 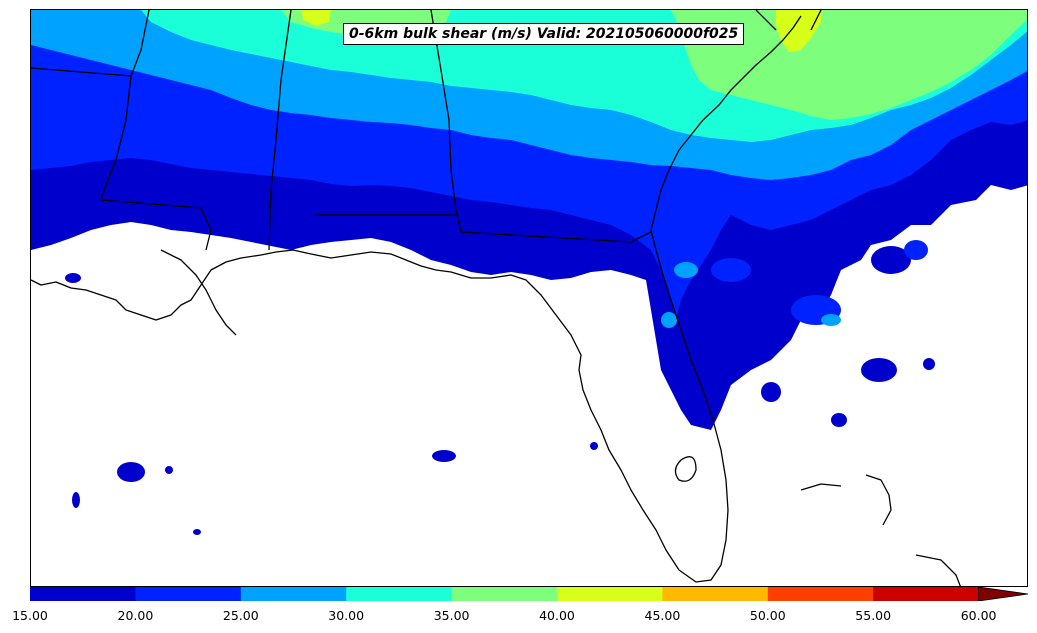 I want to click on shear-contour-40-45-north, so click(x=316, y=18).